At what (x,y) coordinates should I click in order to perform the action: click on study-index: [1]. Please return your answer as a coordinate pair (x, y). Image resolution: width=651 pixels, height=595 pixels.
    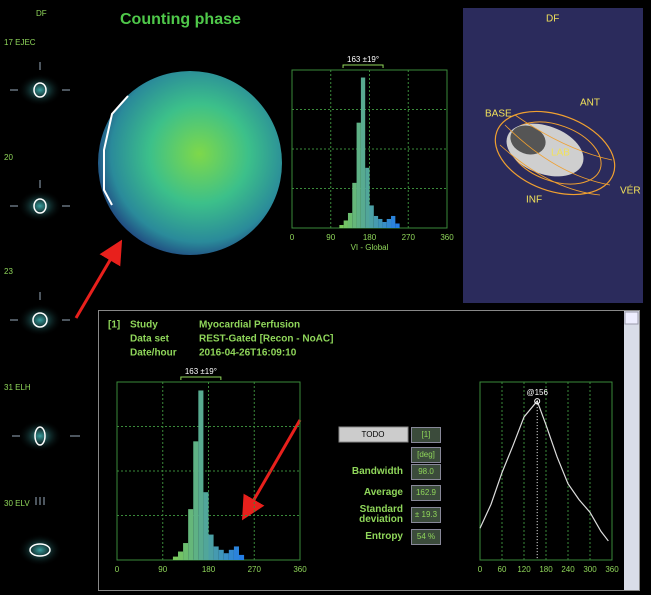
    Looking at the image, I should click on (114, 325).